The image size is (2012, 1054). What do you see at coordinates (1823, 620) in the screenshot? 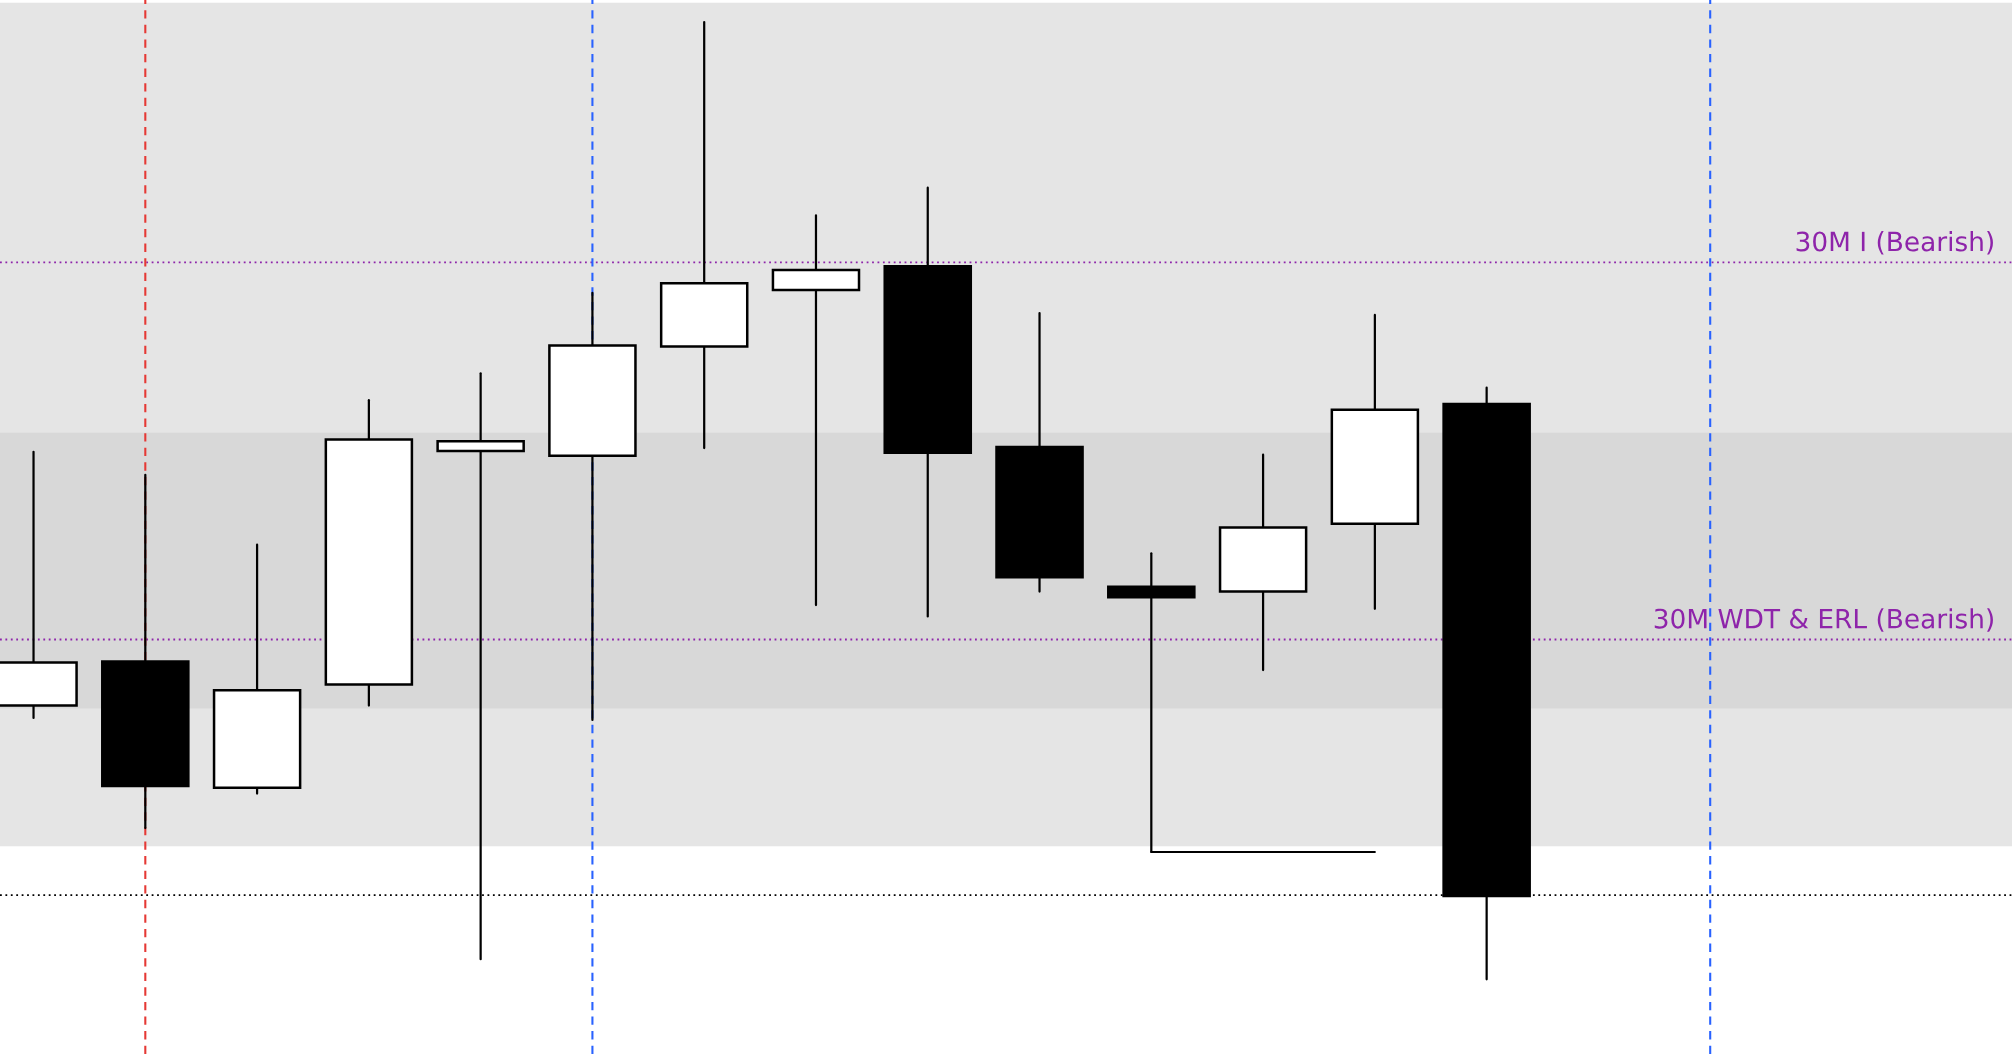
I see `ref-line-label: 30M WDT & ERL (Bearish)` at bounding box center [1823, 620].